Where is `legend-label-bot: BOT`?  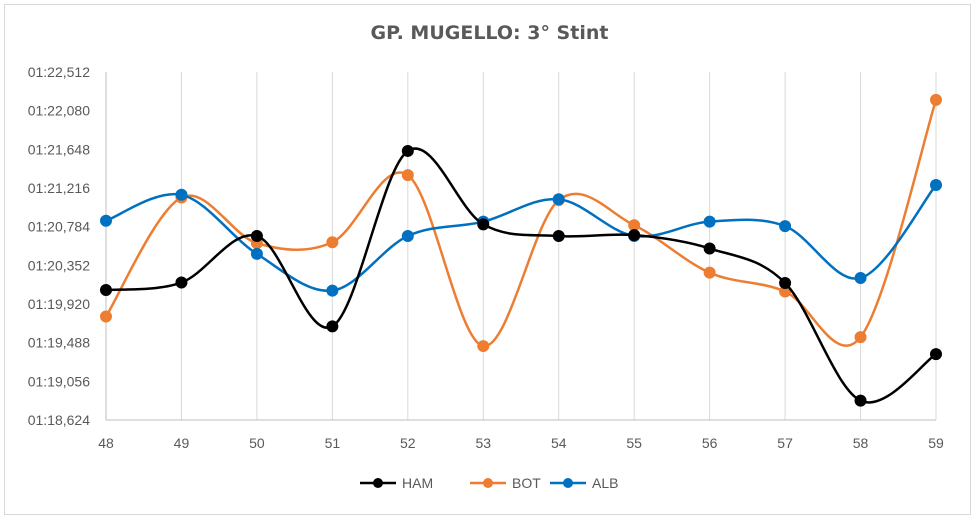
legend-label-bot: BOT is located at coordinates (526, 483).